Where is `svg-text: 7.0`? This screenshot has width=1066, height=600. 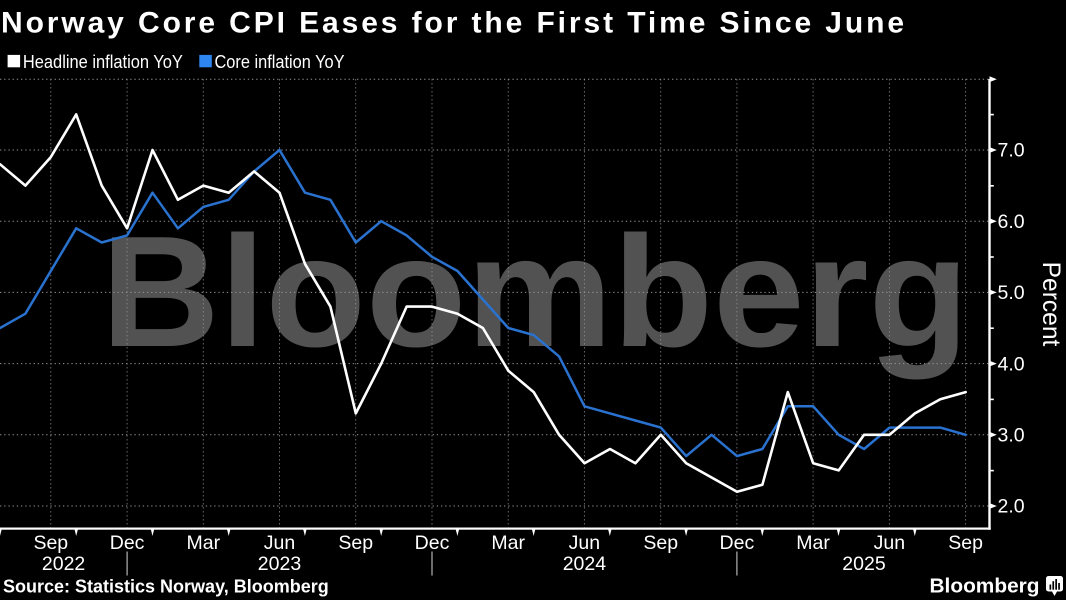 svg-text: 7.0 is located at coordinates (1011, 151).